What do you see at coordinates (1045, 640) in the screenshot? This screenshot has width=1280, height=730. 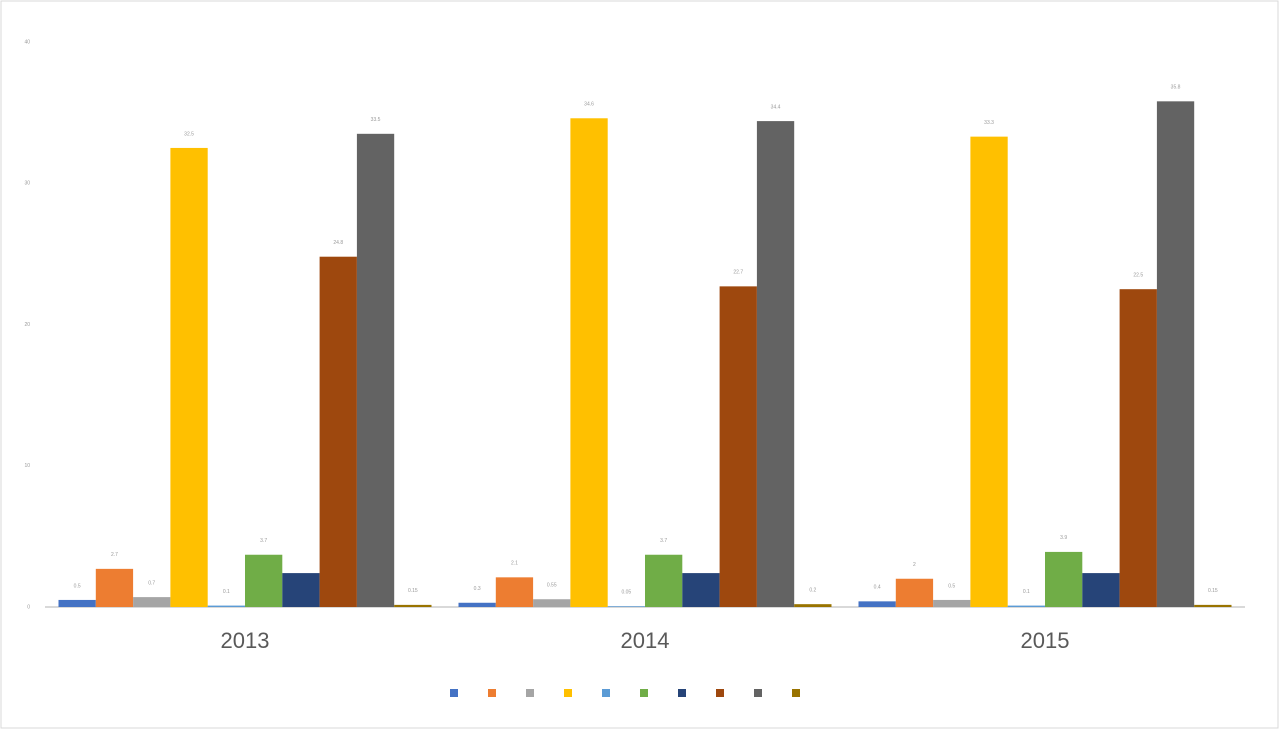 I see `x-tick-label: 2015` at bounding box center [1045, 640].